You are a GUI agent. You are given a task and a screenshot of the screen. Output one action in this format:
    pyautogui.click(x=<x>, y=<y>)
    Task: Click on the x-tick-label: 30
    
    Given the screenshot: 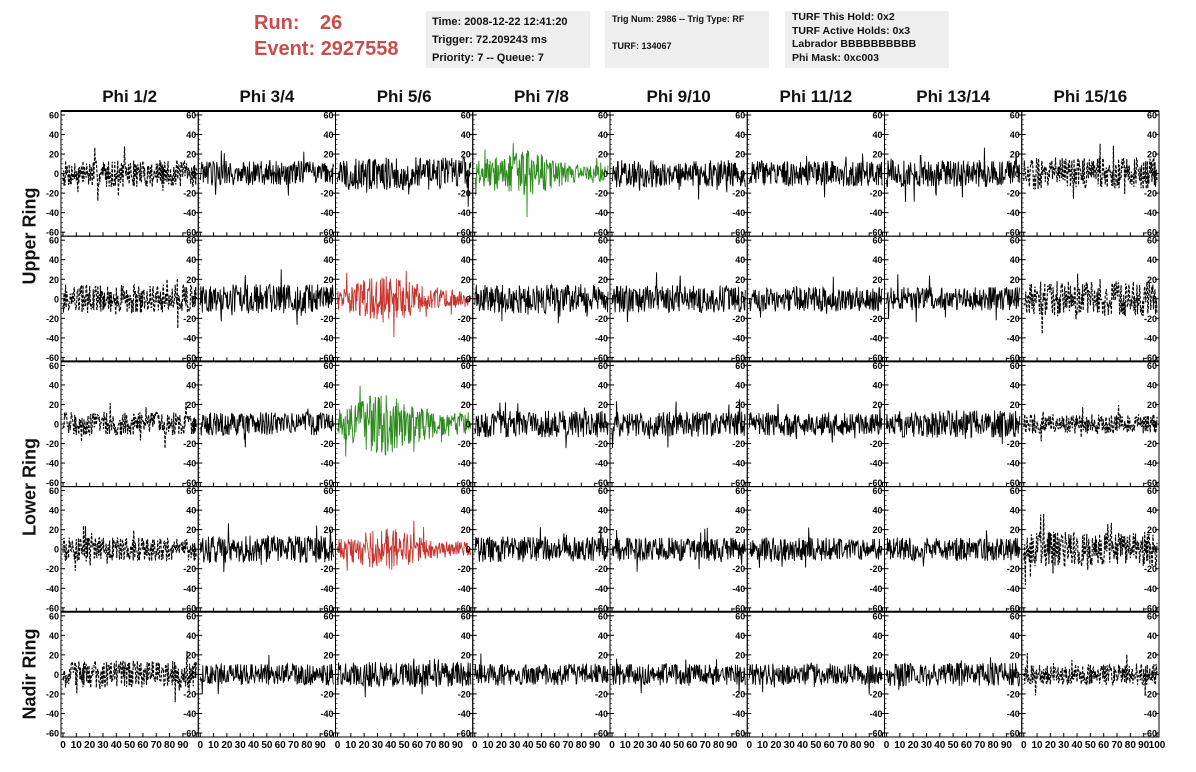 What is the action you would take?
    pyautogui.click(x=241, y=745)
    